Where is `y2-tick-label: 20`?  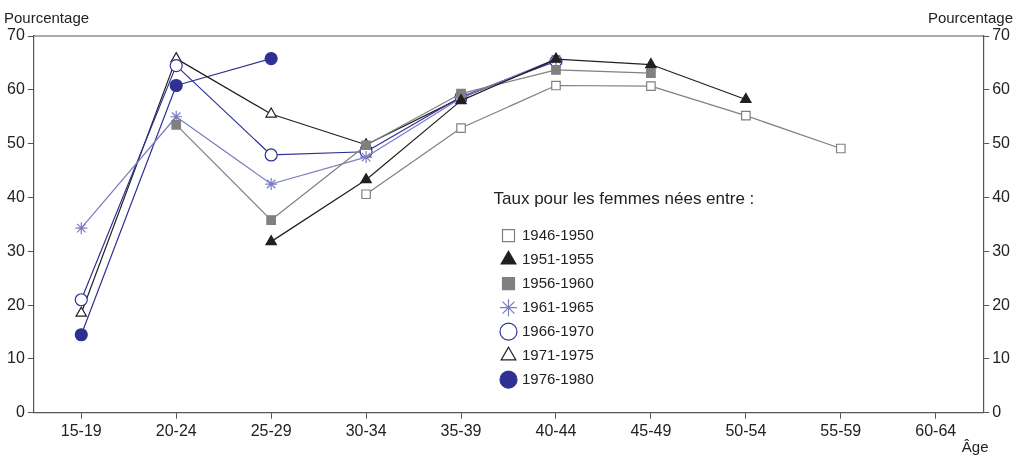 y2-tick-label: 20 is located at coordinates (1001, 304).